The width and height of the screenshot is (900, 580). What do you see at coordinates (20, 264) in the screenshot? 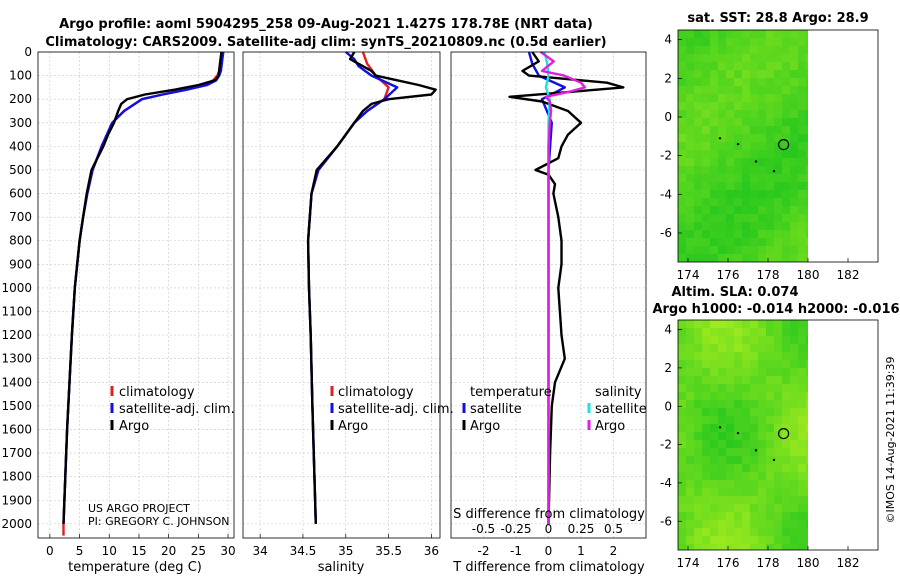
I see `depth-tick-label: 900` at bounding box center [20, 264].